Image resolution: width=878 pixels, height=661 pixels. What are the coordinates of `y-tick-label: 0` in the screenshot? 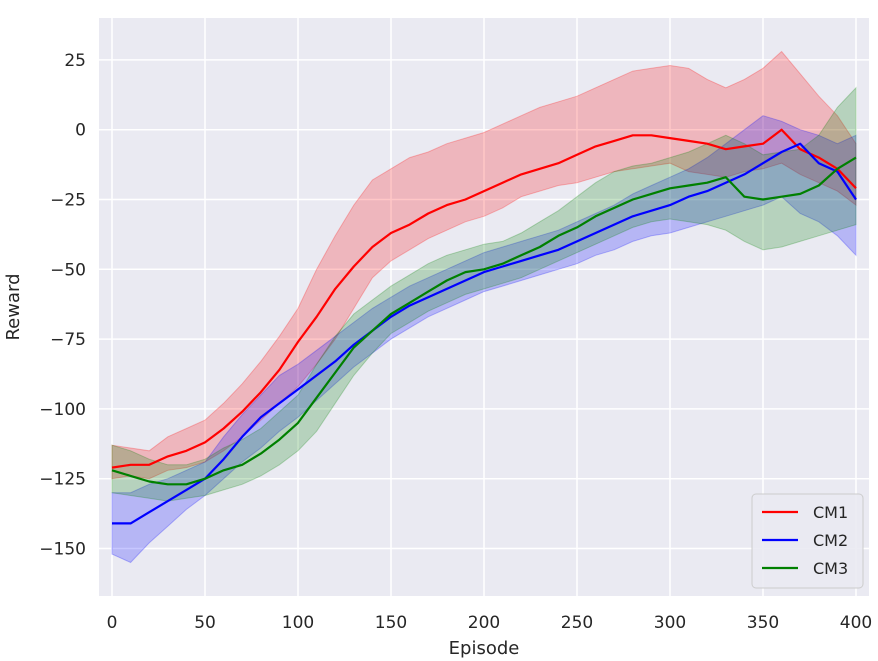 It's located at (80, 131).